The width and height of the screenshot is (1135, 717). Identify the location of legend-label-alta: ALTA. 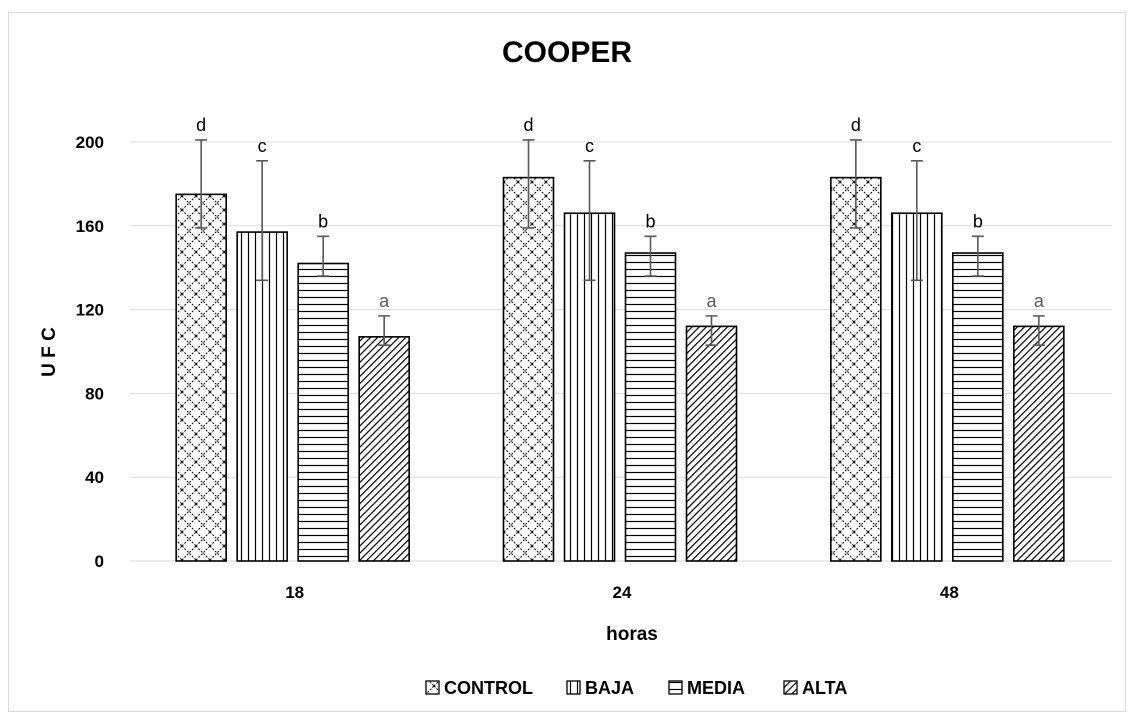
(824, 688).